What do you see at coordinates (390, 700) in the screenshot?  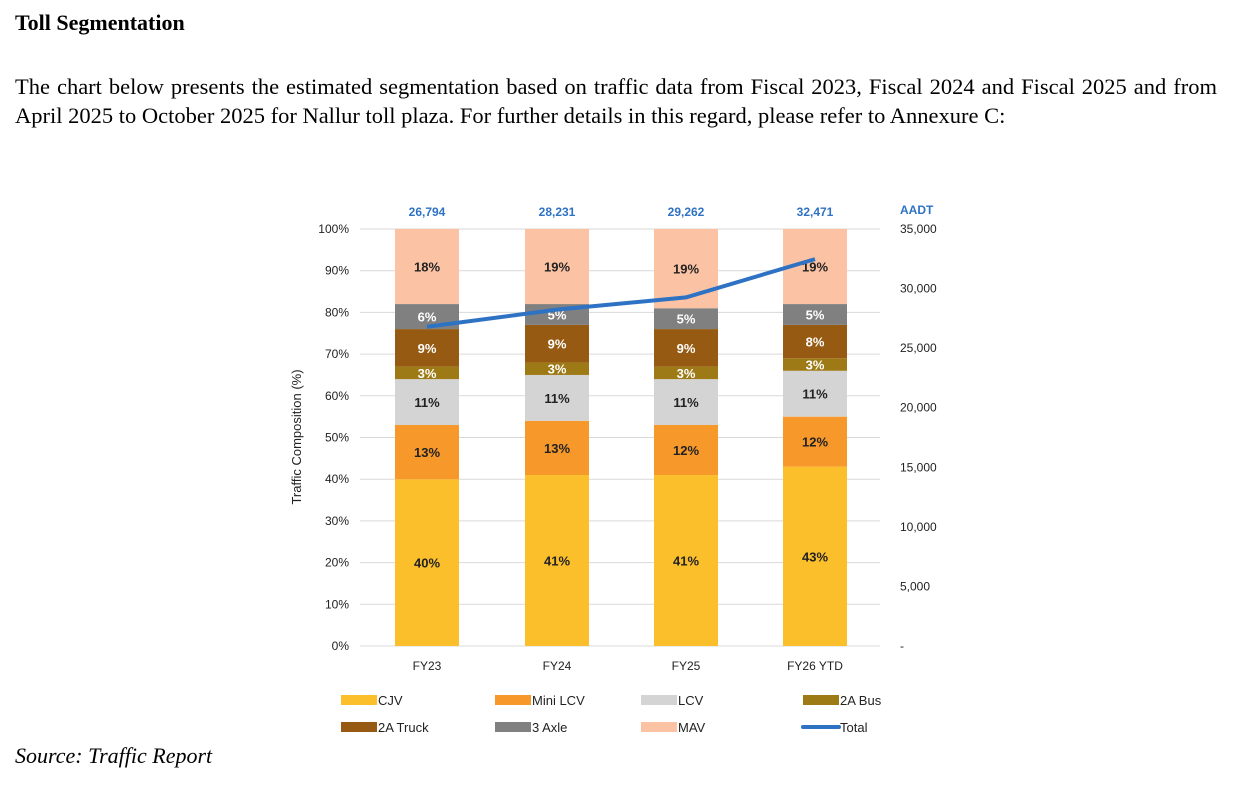 I see `legend-label: CJV` at bounding box center [390, 700].